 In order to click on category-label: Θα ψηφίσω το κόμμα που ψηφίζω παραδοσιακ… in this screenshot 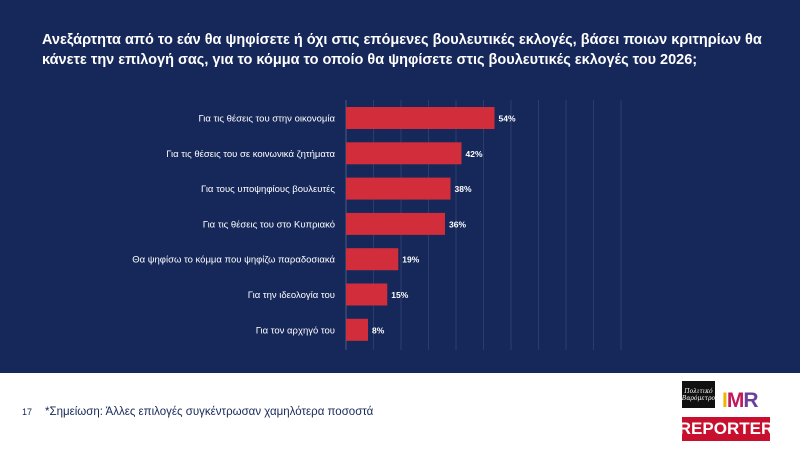, I will do `click(233, 260)`.